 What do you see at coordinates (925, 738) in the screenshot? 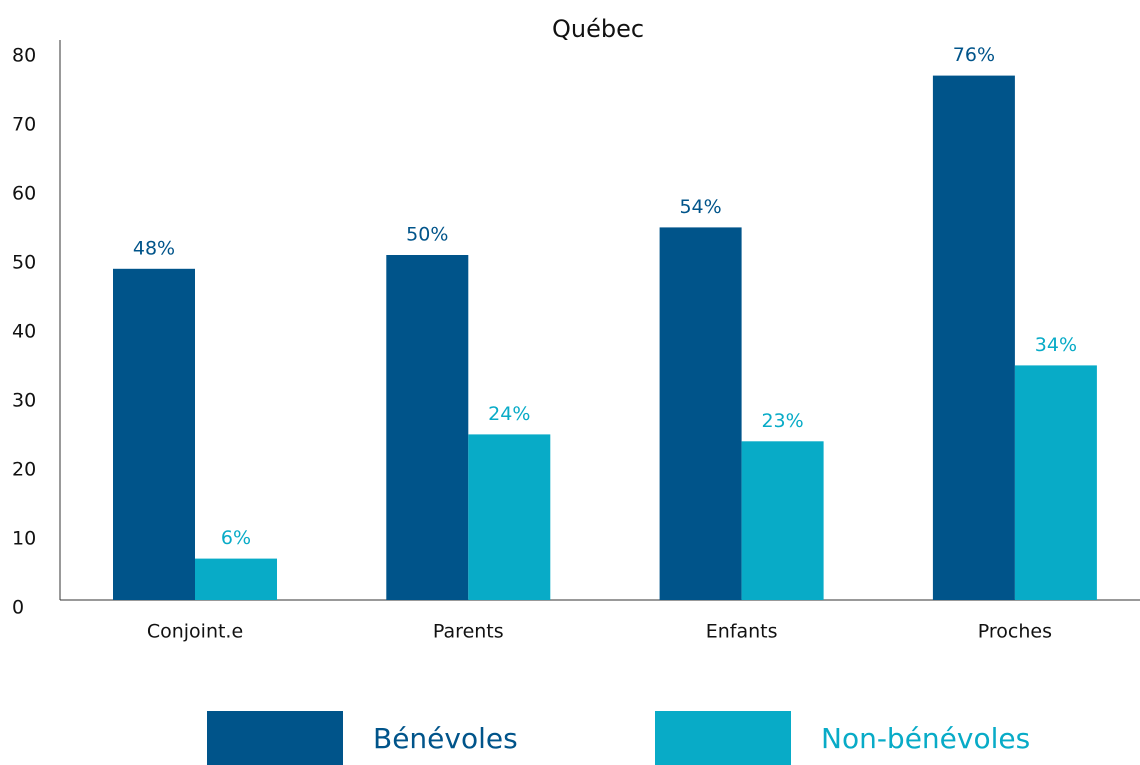
I see `legend-label: Non-bénévoles` at bounding box center [925, 738].